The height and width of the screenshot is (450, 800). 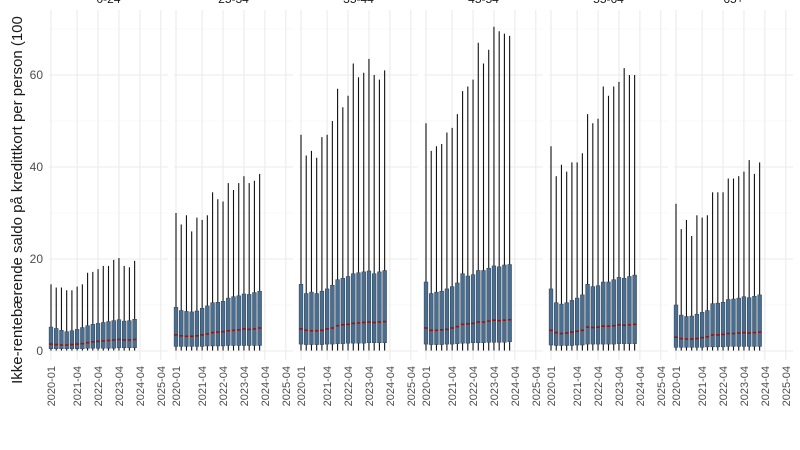 I want to click on y-tick-label: 0, so click(x=39, y=351).